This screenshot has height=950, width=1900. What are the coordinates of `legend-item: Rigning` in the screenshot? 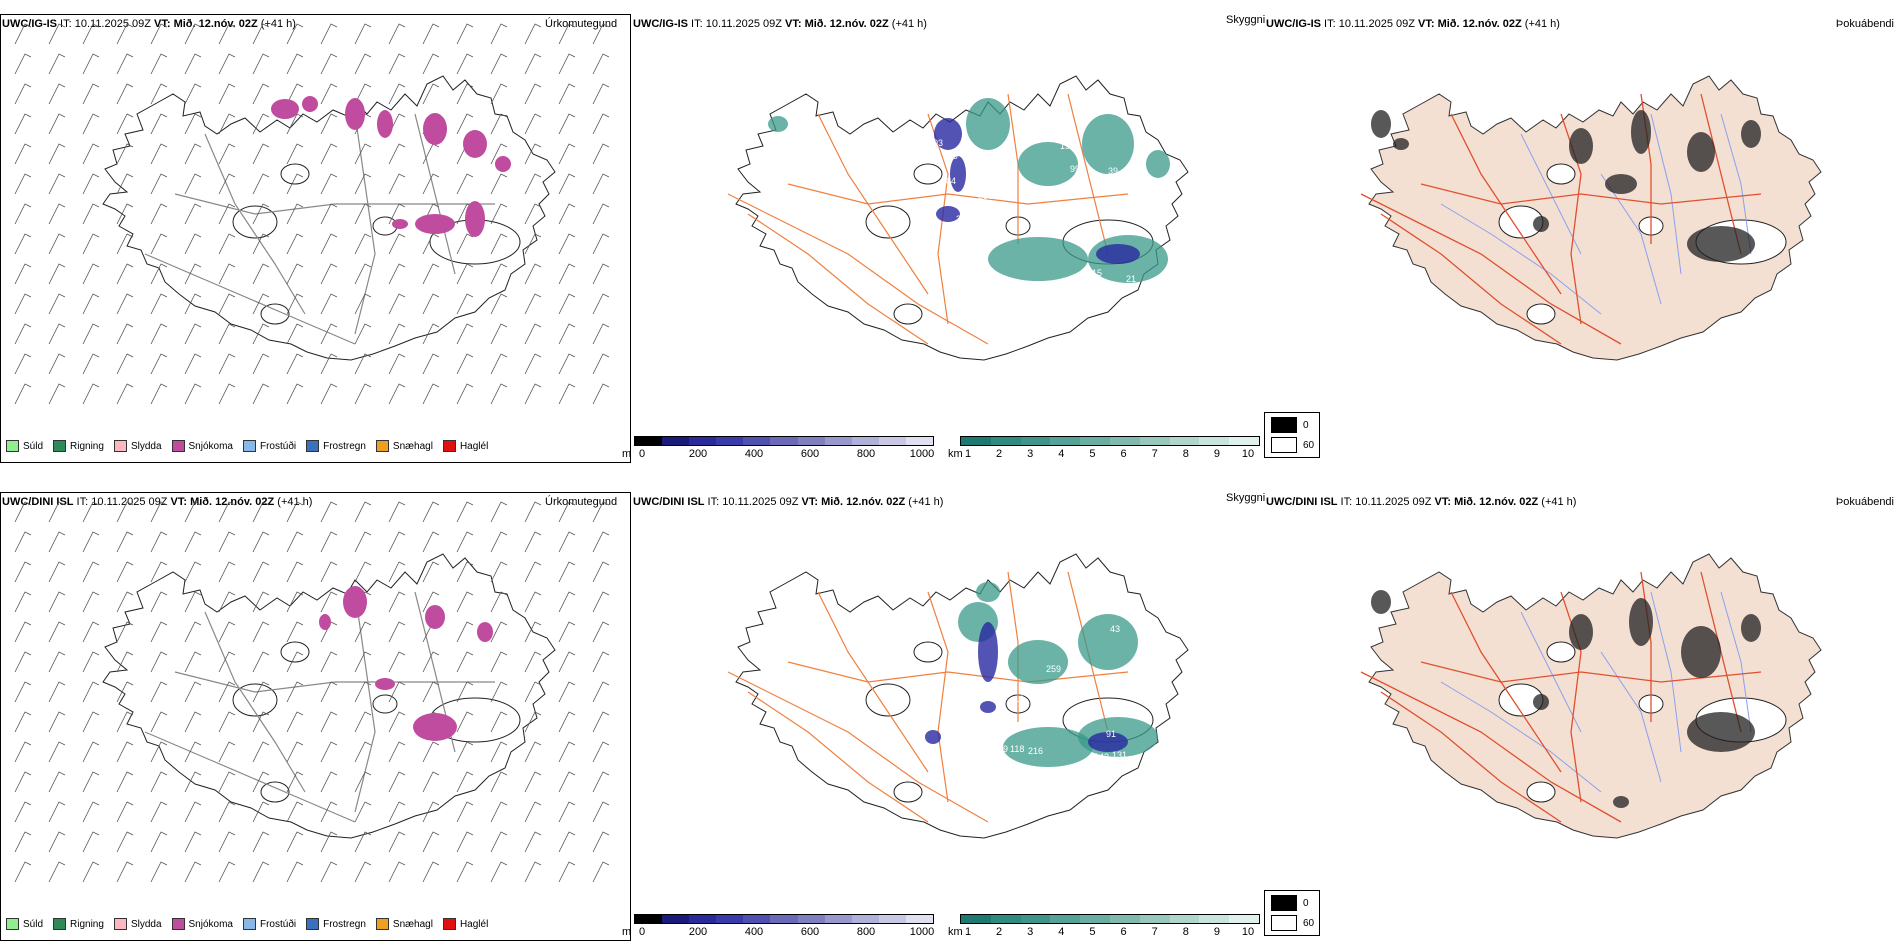 It's located at (78, 924).